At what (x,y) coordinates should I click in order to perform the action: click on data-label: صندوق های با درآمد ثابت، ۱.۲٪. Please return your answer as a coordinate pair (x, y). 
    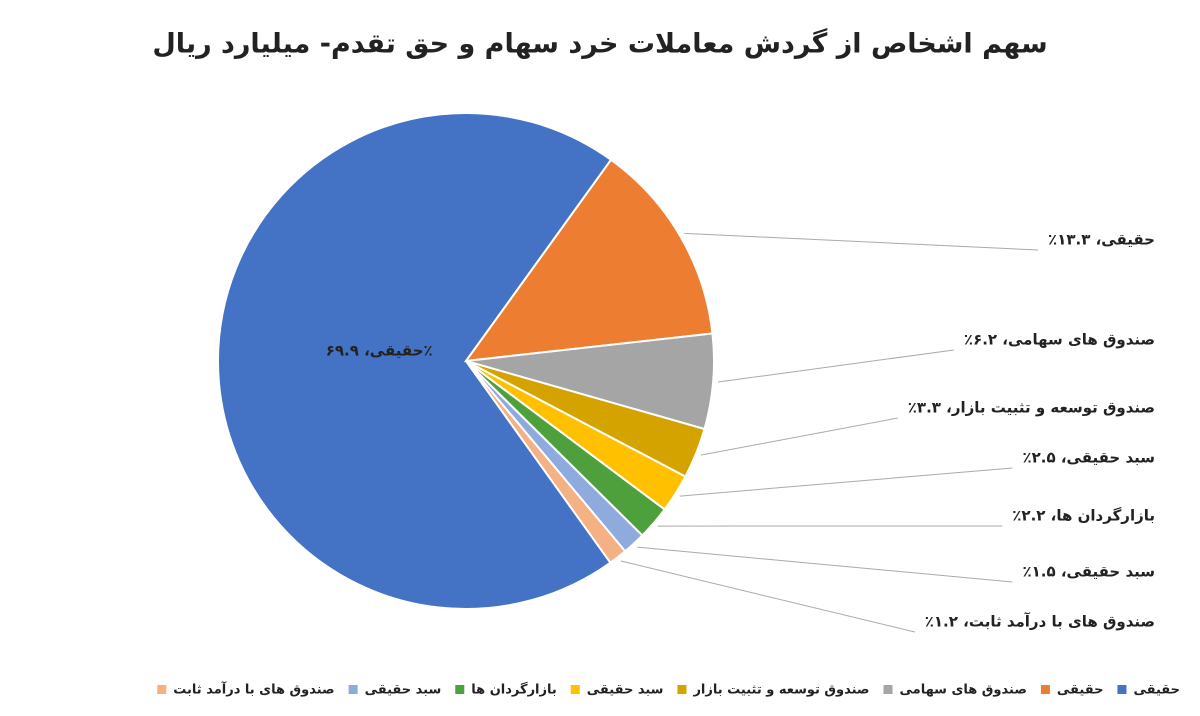
    Looking at the image, I should click on (1040, 622).